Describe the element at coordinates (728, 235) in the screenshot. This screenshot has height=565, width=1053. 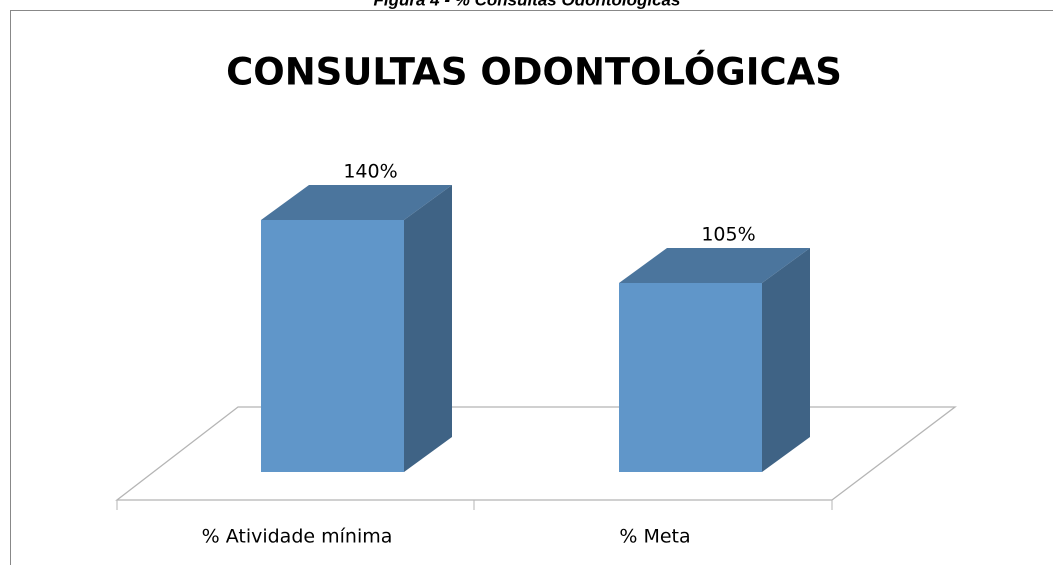
I see `data-label: 105%` at that location.